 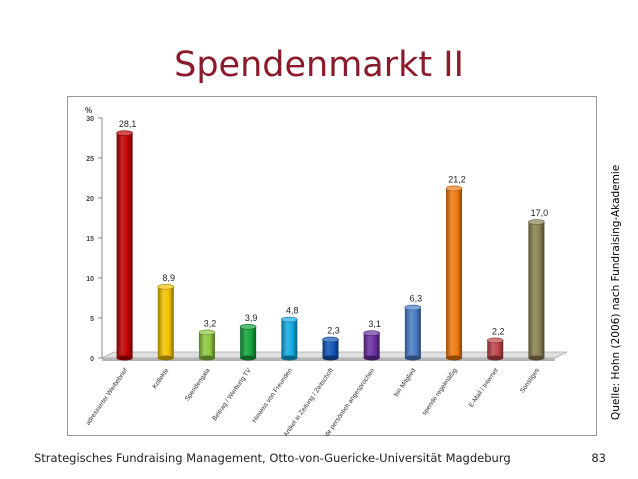 What do you see at coordinates (92, 319) in the screenshot?
I see `y-tick-label: 5` at bounding box center [92, 319].